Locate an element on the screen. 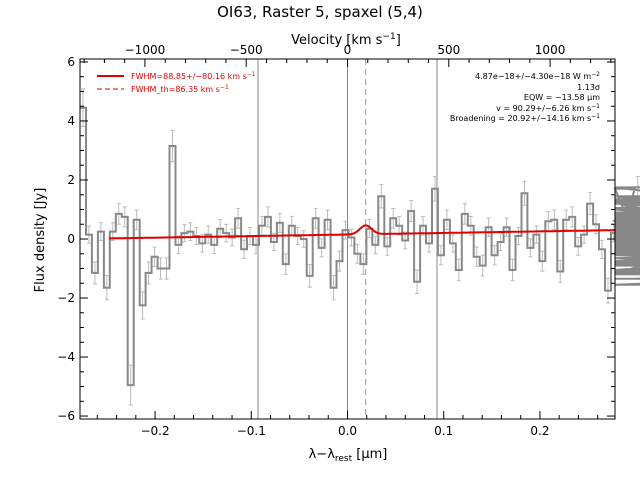 The image size is (640, 480). annotation-velocity: v = 90.29+/−6.26 km s−1 is located at coordinates (548, 108).